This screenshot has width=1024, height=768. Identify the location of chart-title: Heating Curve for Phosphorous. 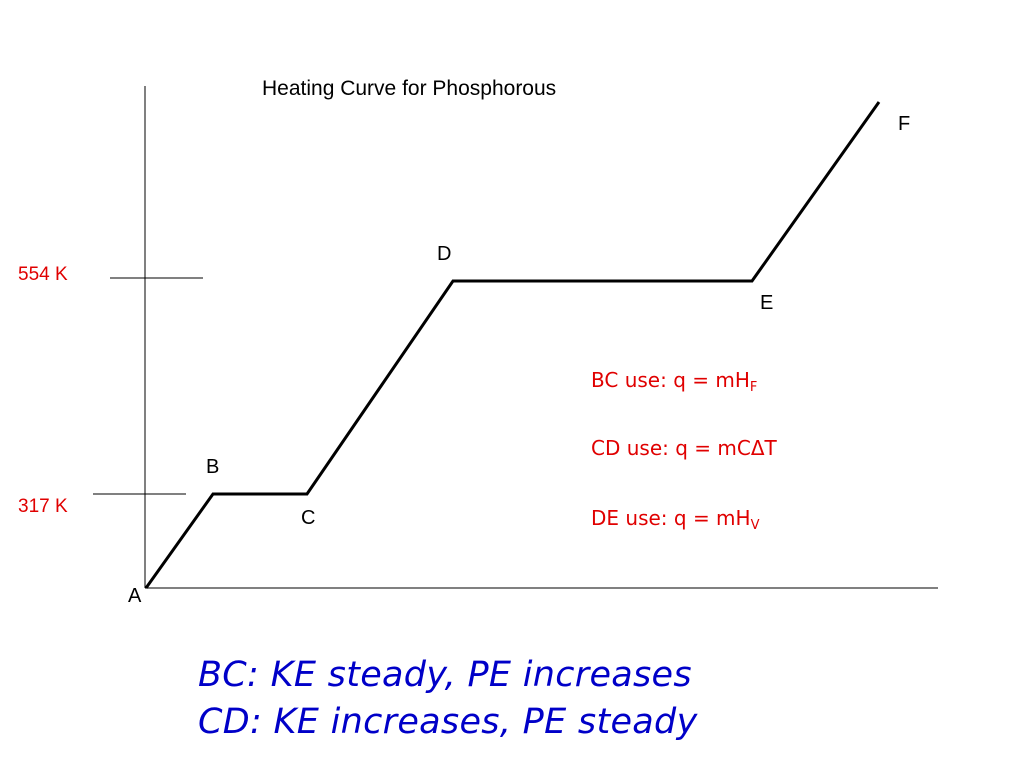
(409, 88).